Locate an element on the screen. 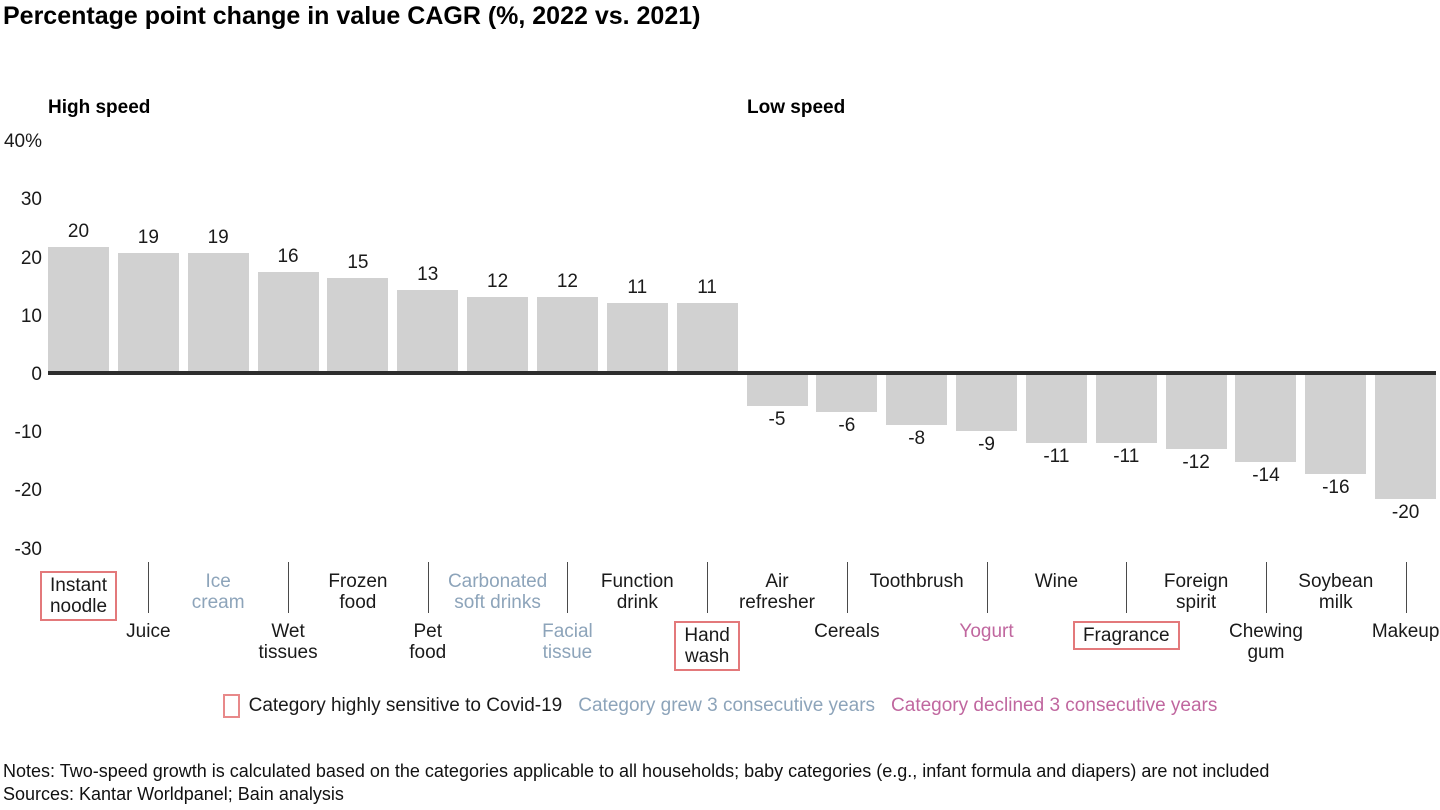 The height and width of the screenshot is (810, 1440). category-label-function-drink: Function drink is located at coordinates (637, 592).